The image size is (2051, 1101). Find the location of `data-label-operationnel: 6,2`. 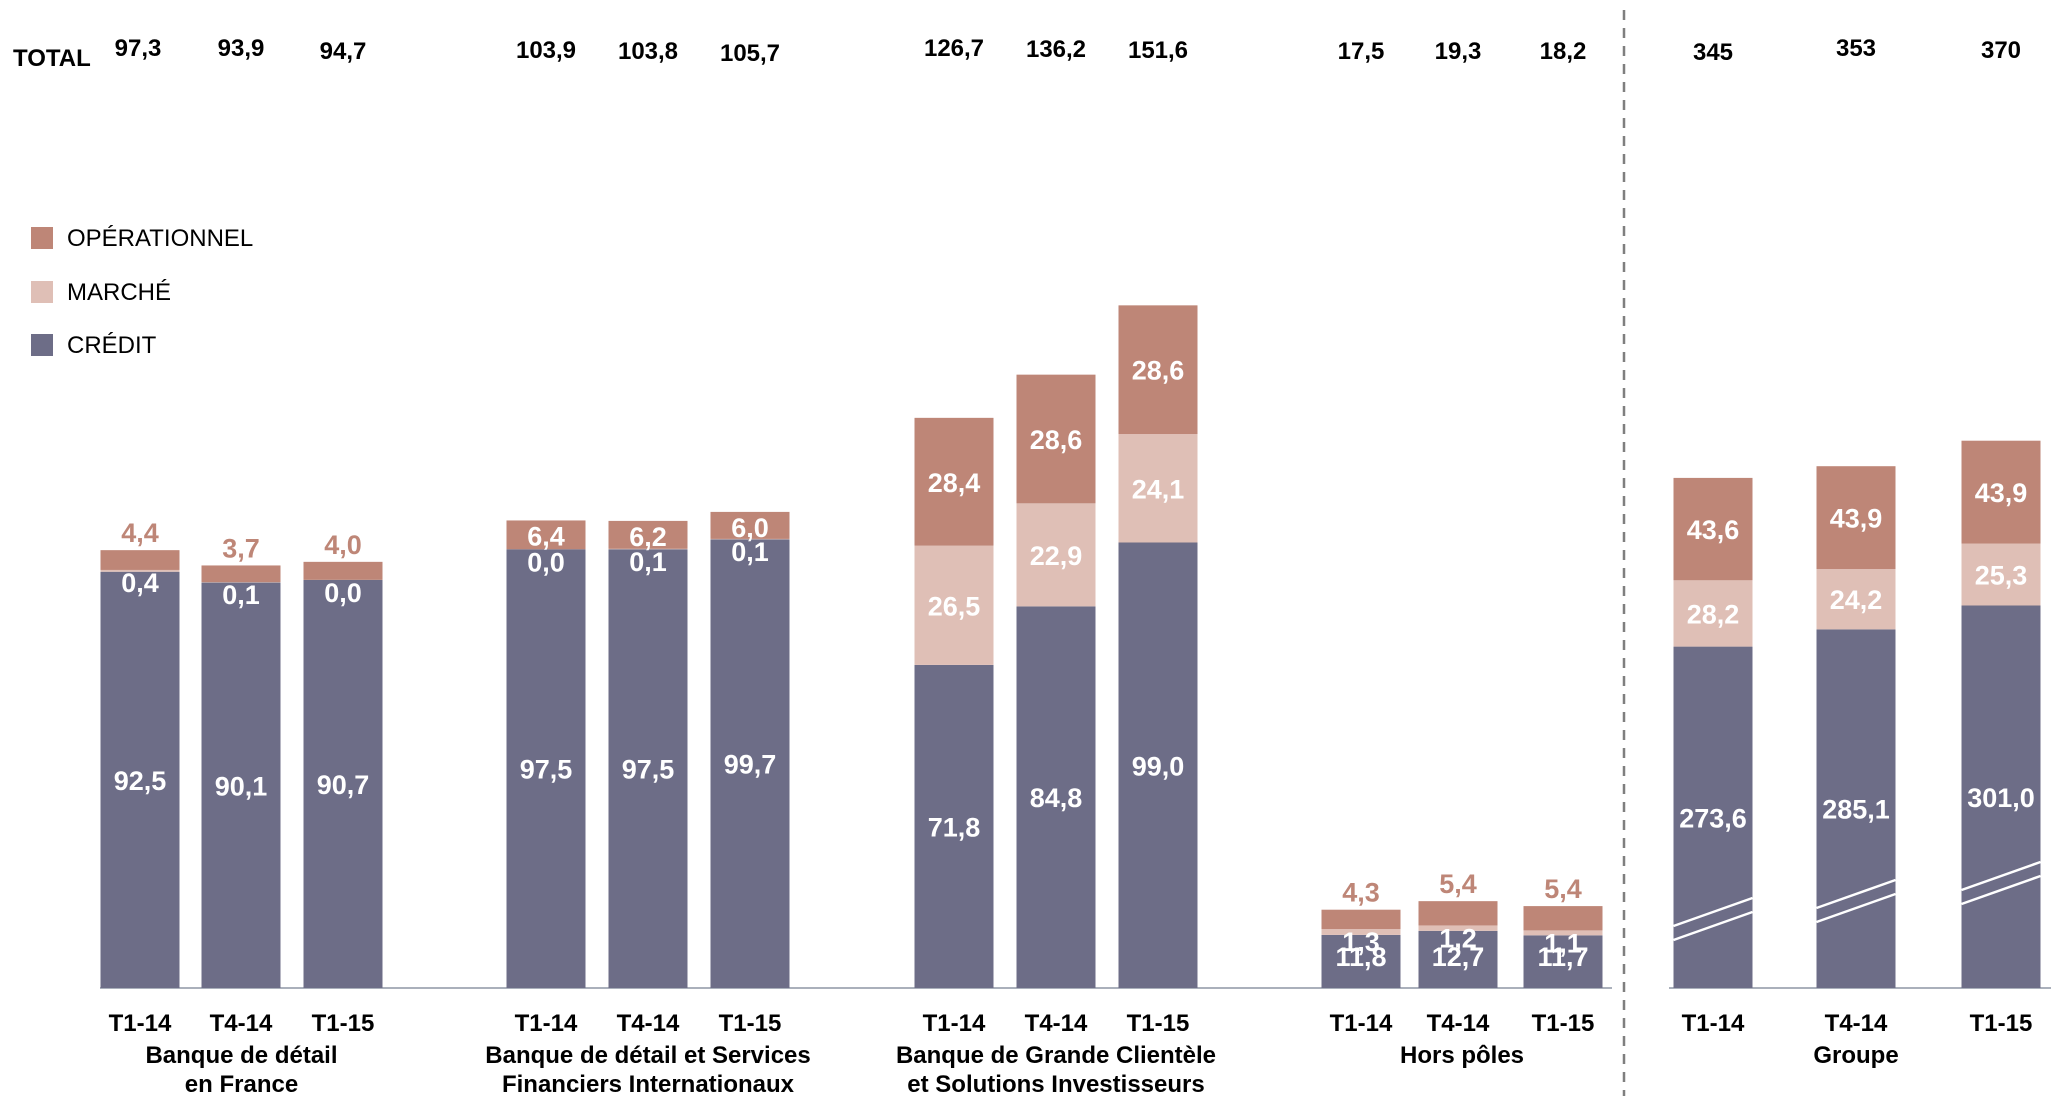

data-label-operationnel: 6,2 is located at coordinates (648, 537).